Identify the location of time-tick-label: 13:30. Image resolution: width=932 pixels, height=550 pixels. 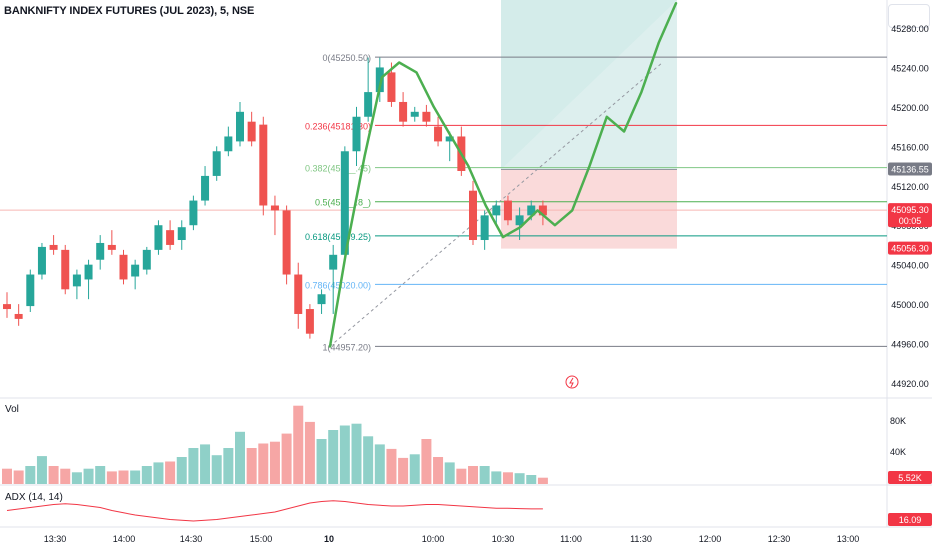
(55, 539).